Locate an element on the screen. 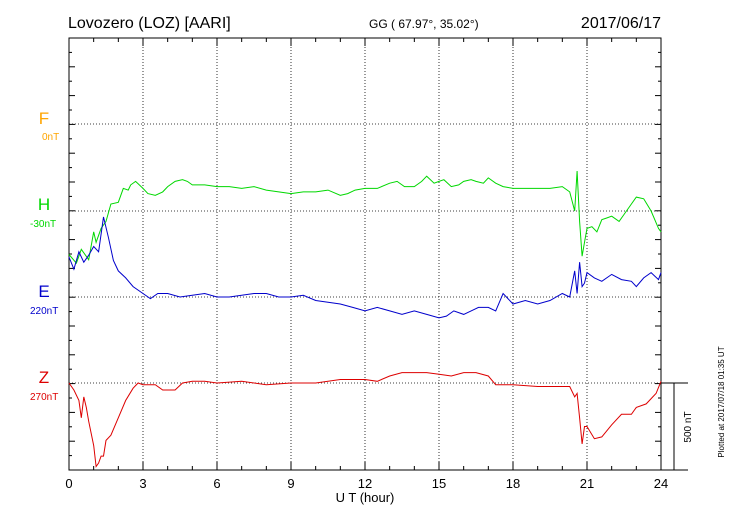 Image resolution: width=730 pixels, height=520 pixels. x-tick-label-0: 0 is located at coordinates (68, 483).